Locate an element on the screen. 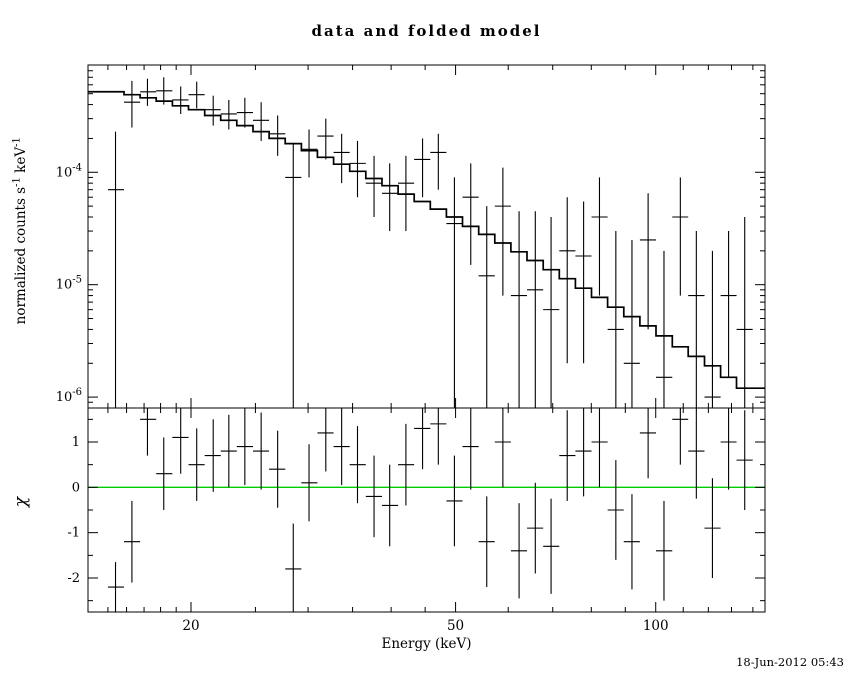 Image resolution: width=850 pixels, height=680 pixels. svg-text: 10⁻⁵ is located at coordinates (69, 284).